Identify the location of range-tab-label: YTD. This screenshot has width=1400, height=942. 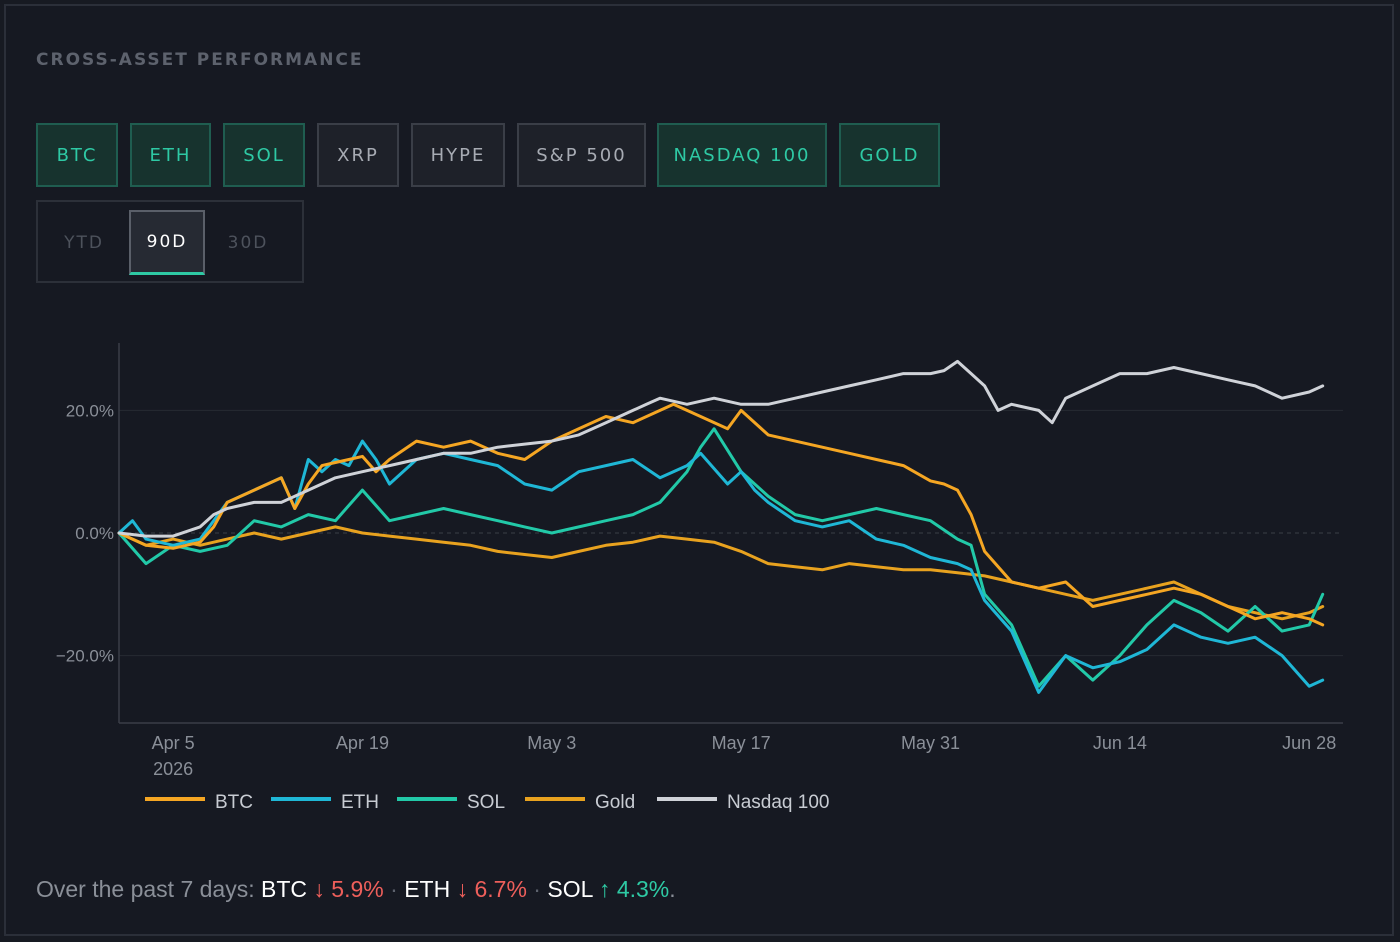
(84, 242).